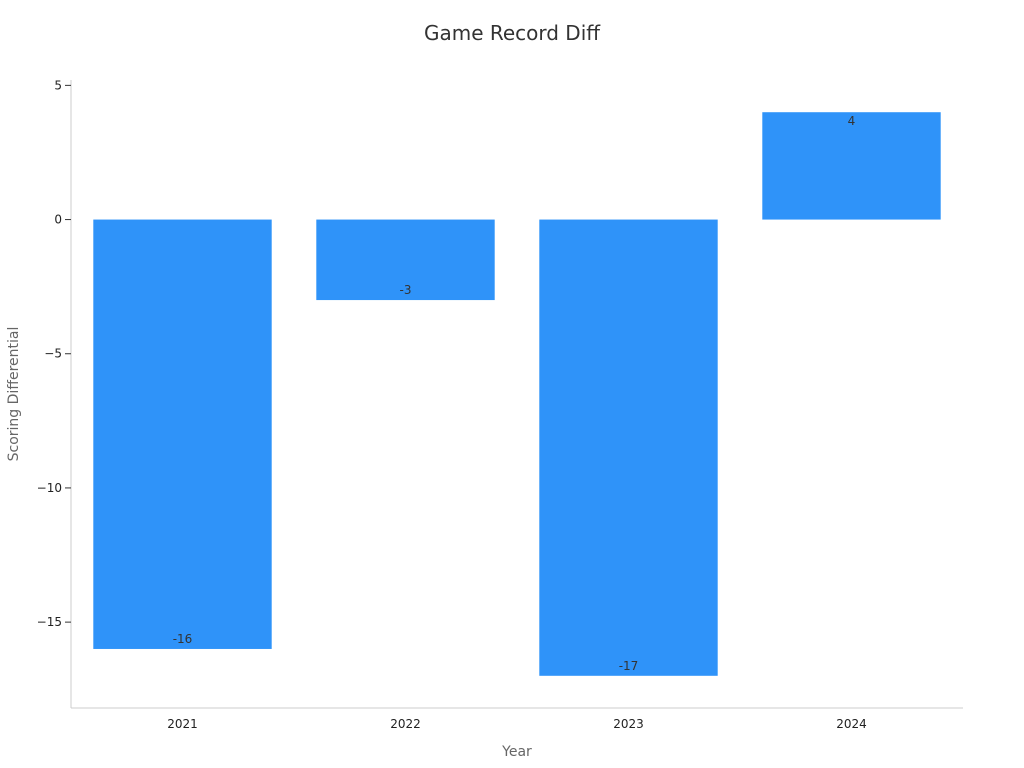 The height and width of the screenshot is (768, 1024). Describe the element at coordinates (512, 33) in the screenshot. I see `chart-title: Game Record Diff` at that location.